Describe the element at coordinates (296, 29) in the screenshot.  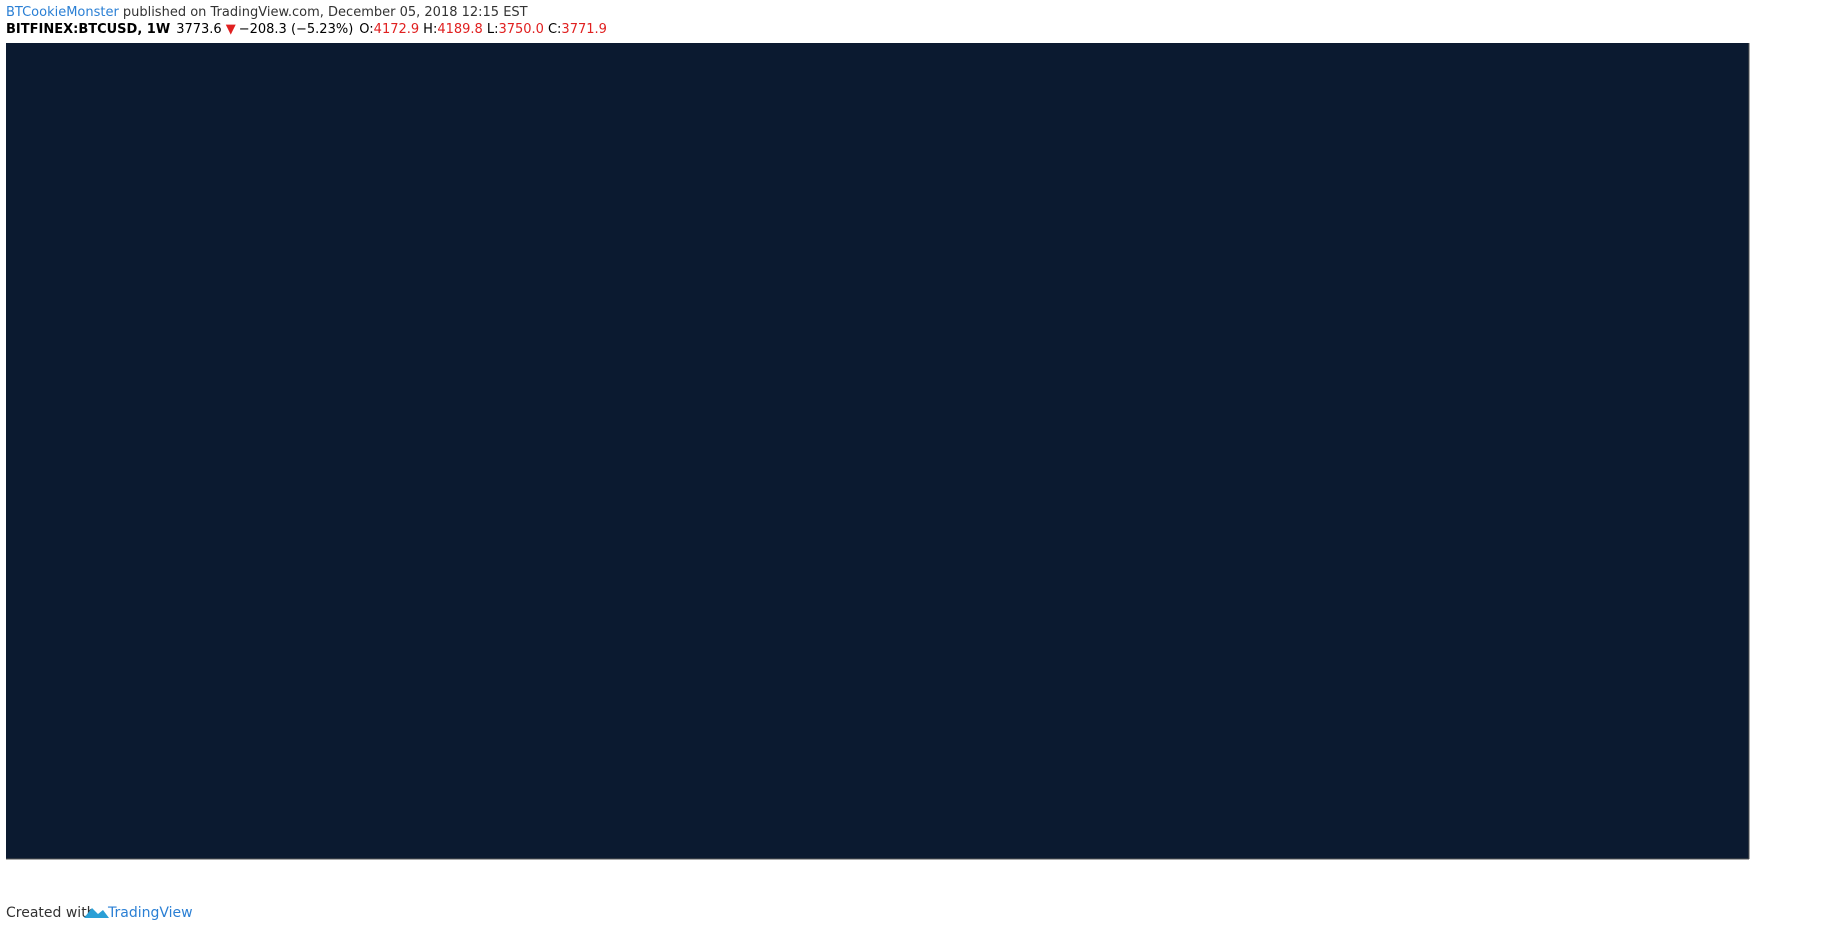
I see `change: −208.3 (−5.23%)` at that location.